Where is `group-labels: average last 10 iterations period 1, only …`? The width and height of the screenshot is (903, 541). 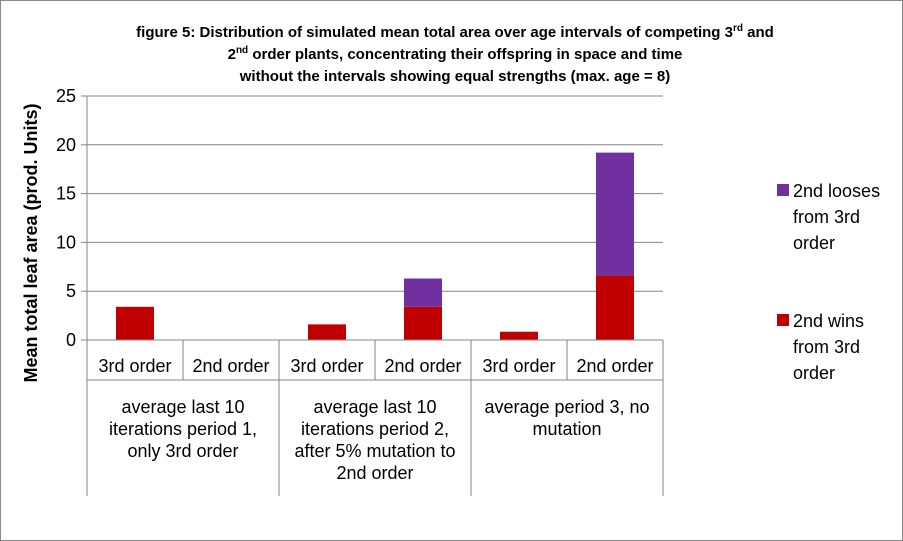 group-labels: average last 10 iterations period 1, only … is located at coordinates (379, 440).